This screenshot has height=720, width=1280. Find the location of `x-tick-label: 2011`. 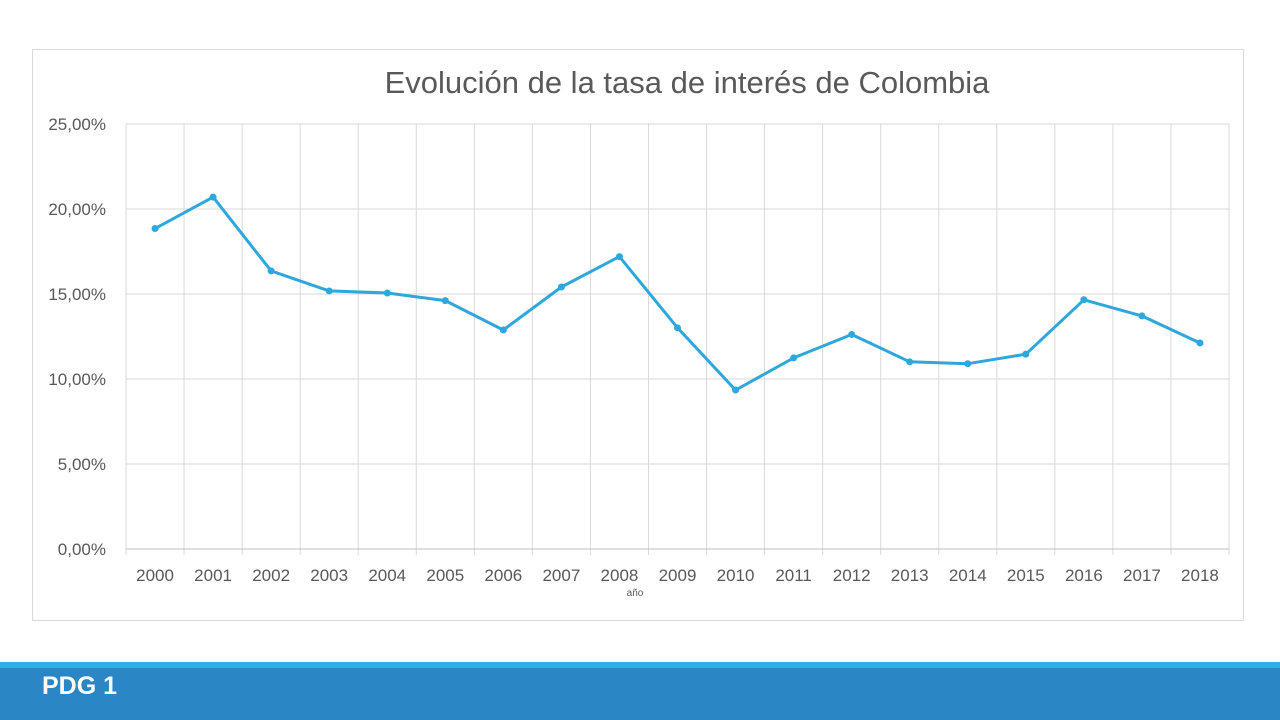

x-tick-label: 2011 is located at coordinates (793, 575).